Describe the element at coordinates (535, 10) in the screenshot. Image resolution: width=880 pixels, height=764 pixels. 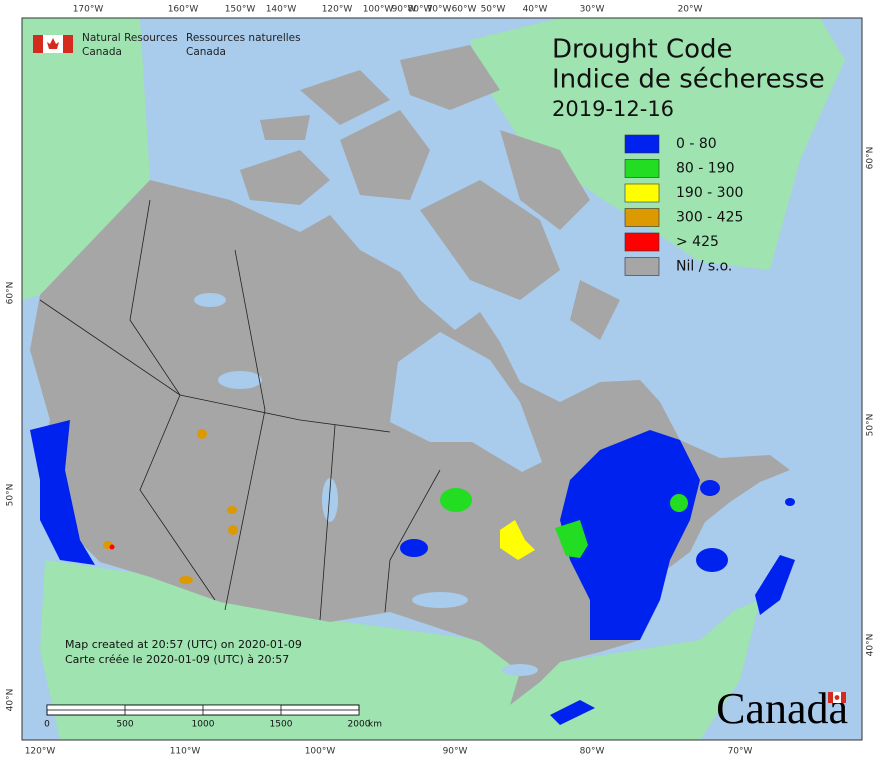
I see `graticule-label-top: 40°W` at that location.